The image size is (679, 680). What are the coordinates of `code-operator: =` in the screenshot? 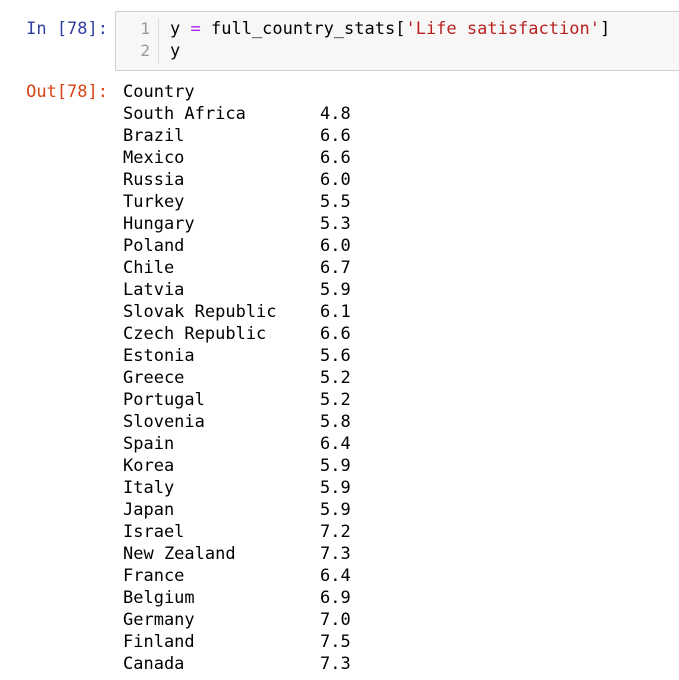 It's located at (195, 29).